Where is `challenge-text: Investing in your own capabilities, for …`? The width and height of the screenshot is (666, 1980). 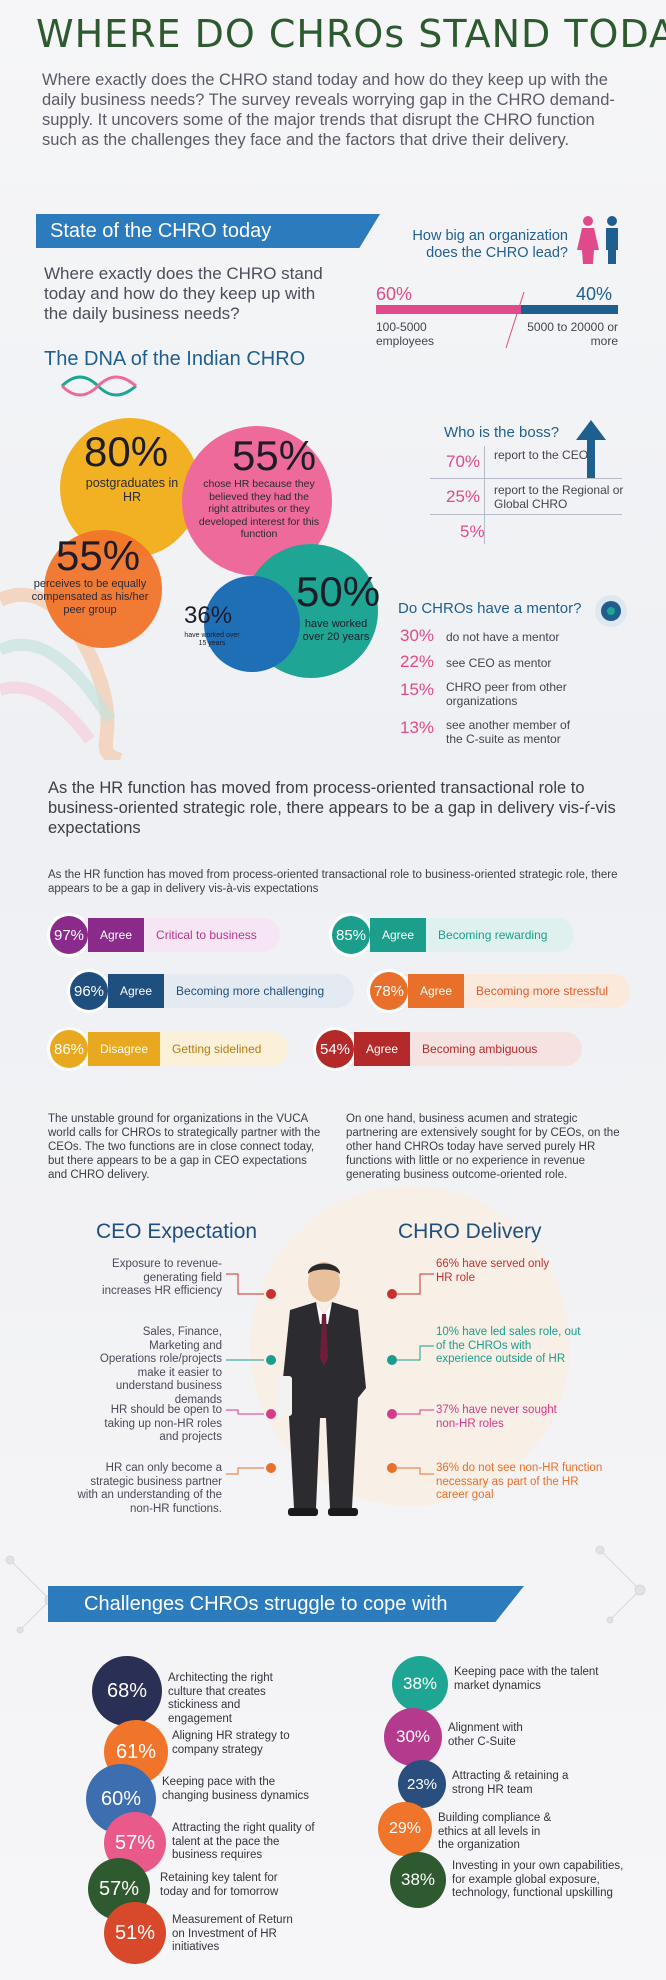
challenge-text: Investing in your own capabilities, for … is located at coordinates (538, 1879).